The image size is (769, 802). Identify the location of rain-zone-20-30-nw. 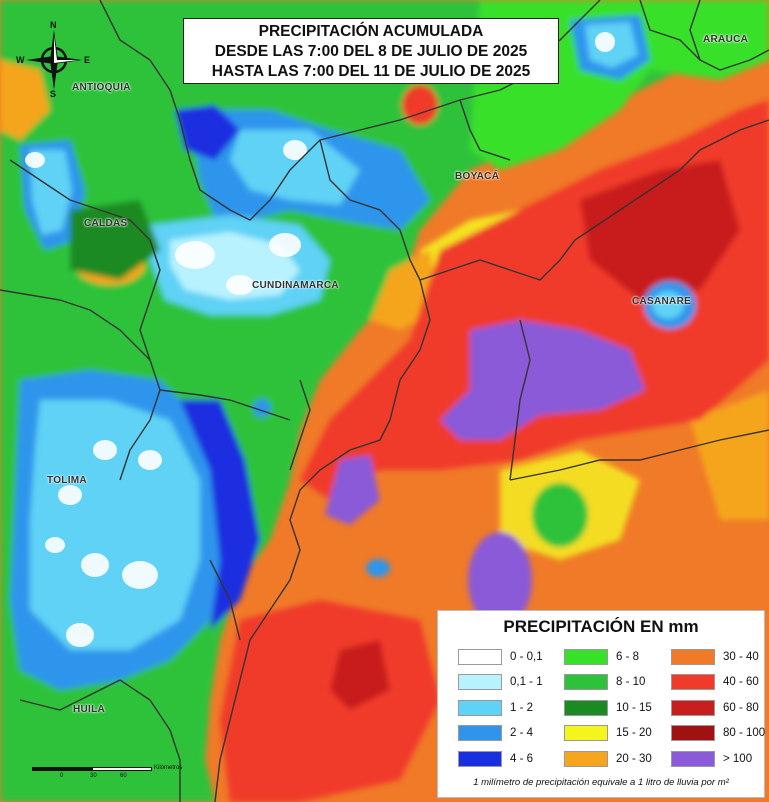
(25, 100).